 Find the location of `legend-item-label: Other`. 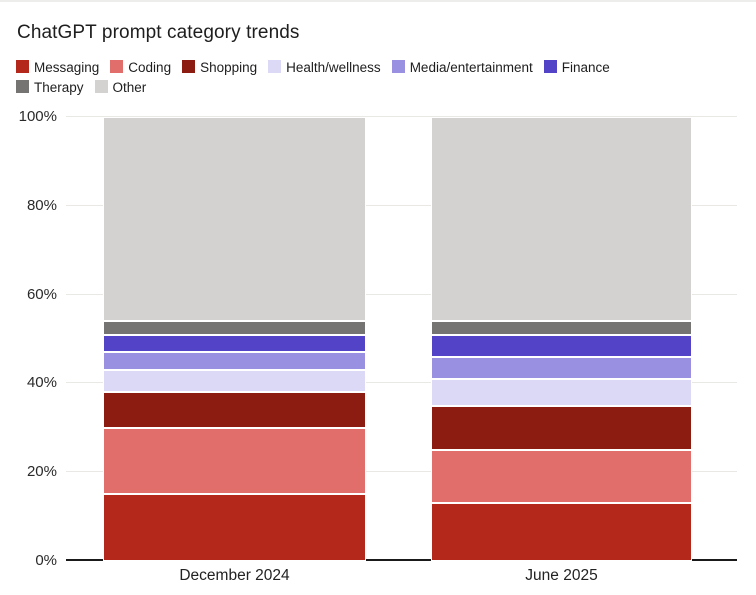

legend-item-label: Other is located at coordinates (129, 87).